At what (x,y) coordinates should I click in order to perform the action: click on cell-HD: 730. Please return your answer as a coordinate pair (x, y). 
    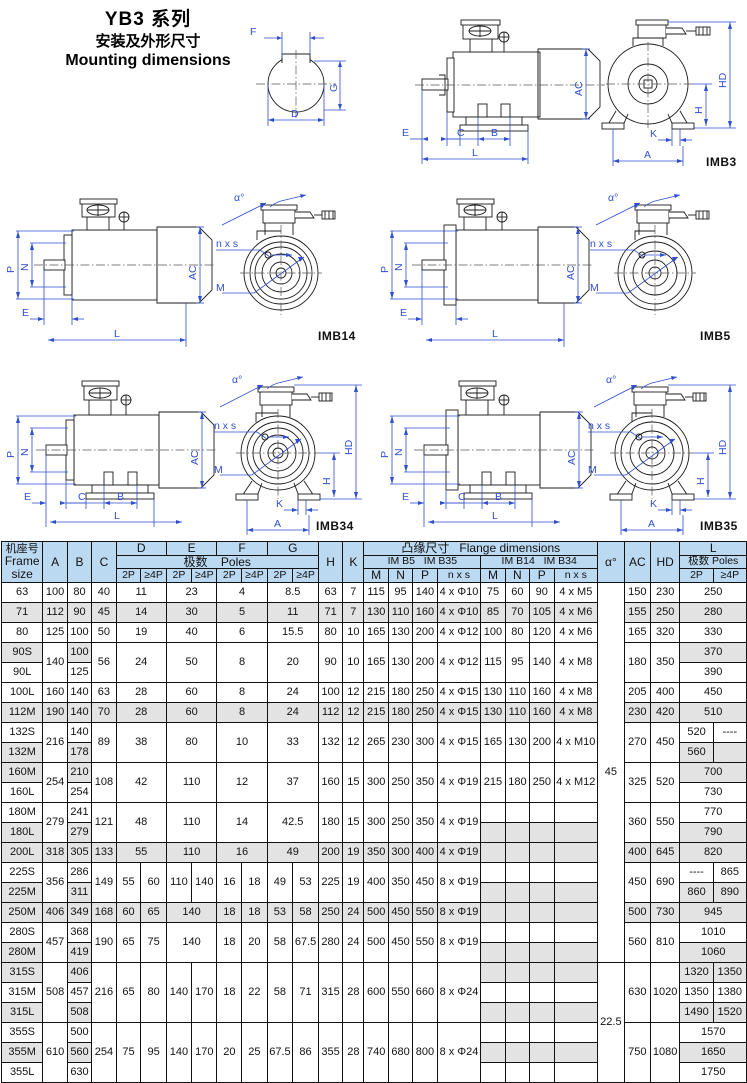
    Looking at the image, I should click on (665, 912).